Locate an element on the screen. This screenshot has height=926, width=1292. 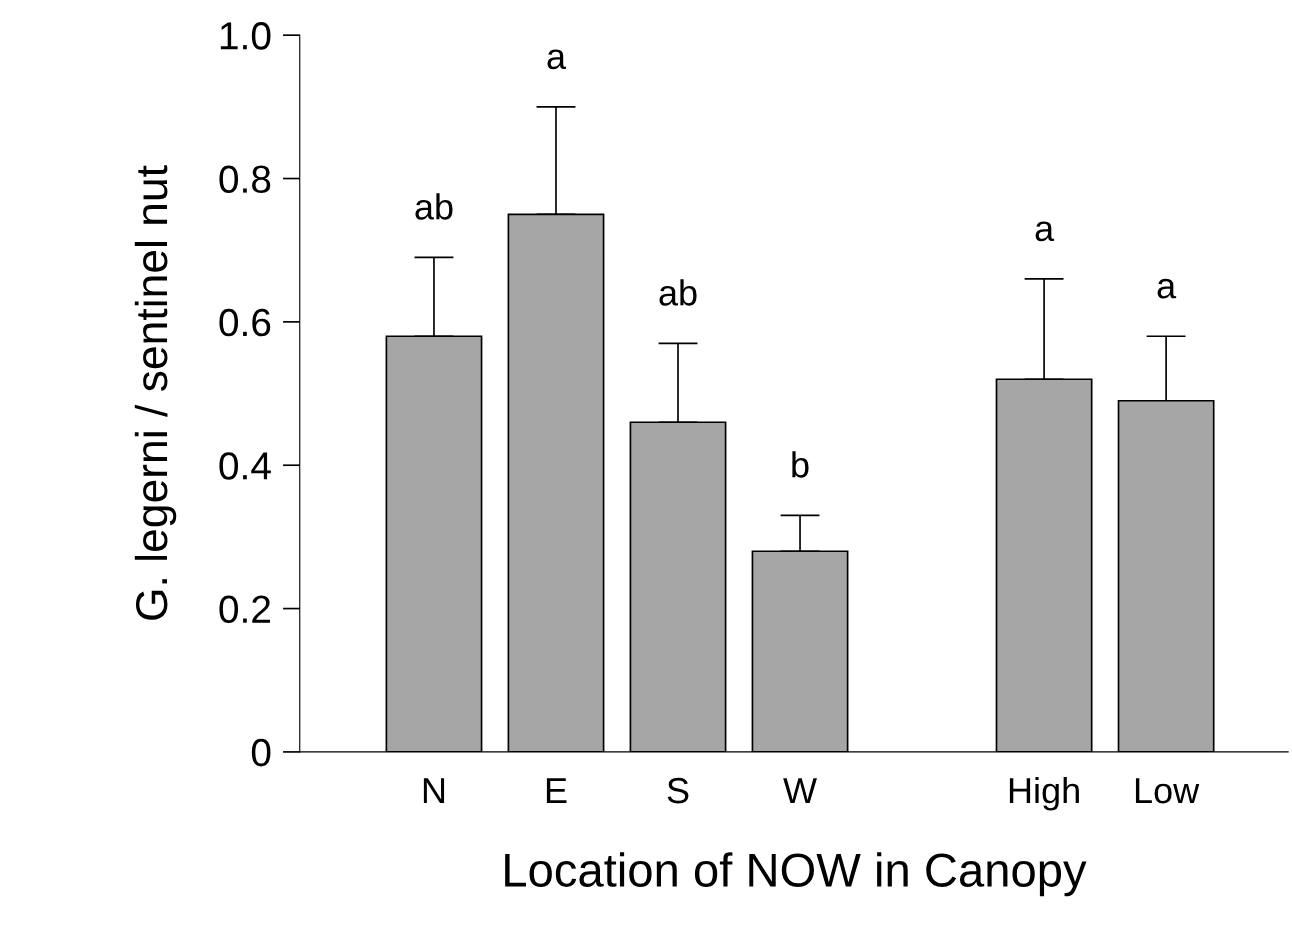
y-tick-label: 0.6 is located at coordinates (245, 322).